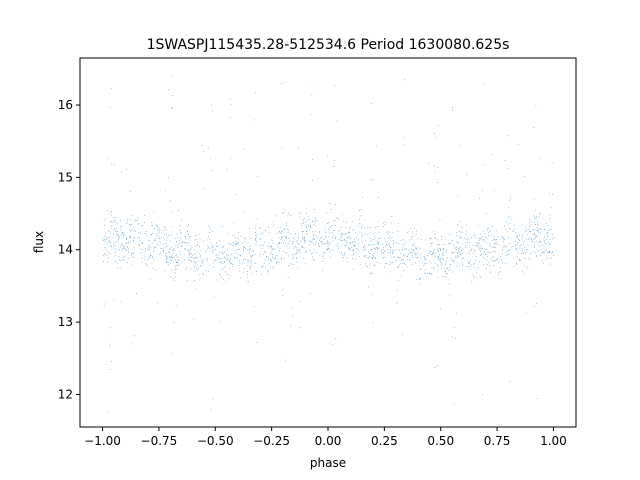  I want to click on y-tick-label: 15, so click(65, 177).